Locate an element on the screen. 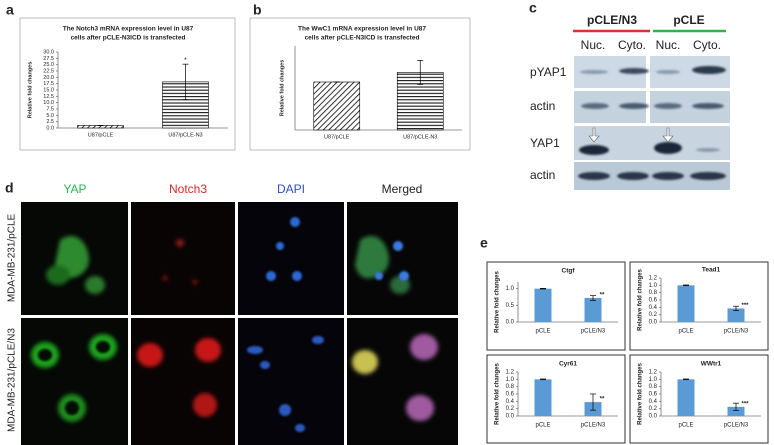 The width and height of the screenshot is (774, 445). y-tick-label: 17.5 is located at coordinates (48, 84).